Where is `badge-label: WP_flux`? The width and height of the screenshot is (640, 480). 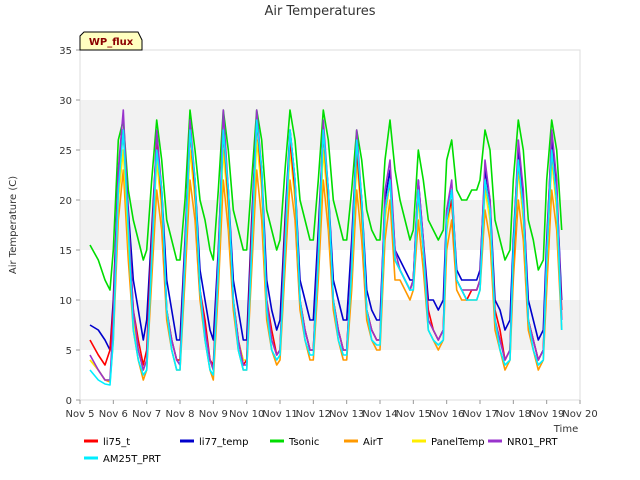 badge-label: WP_flux is located at coordinates (111, 42).